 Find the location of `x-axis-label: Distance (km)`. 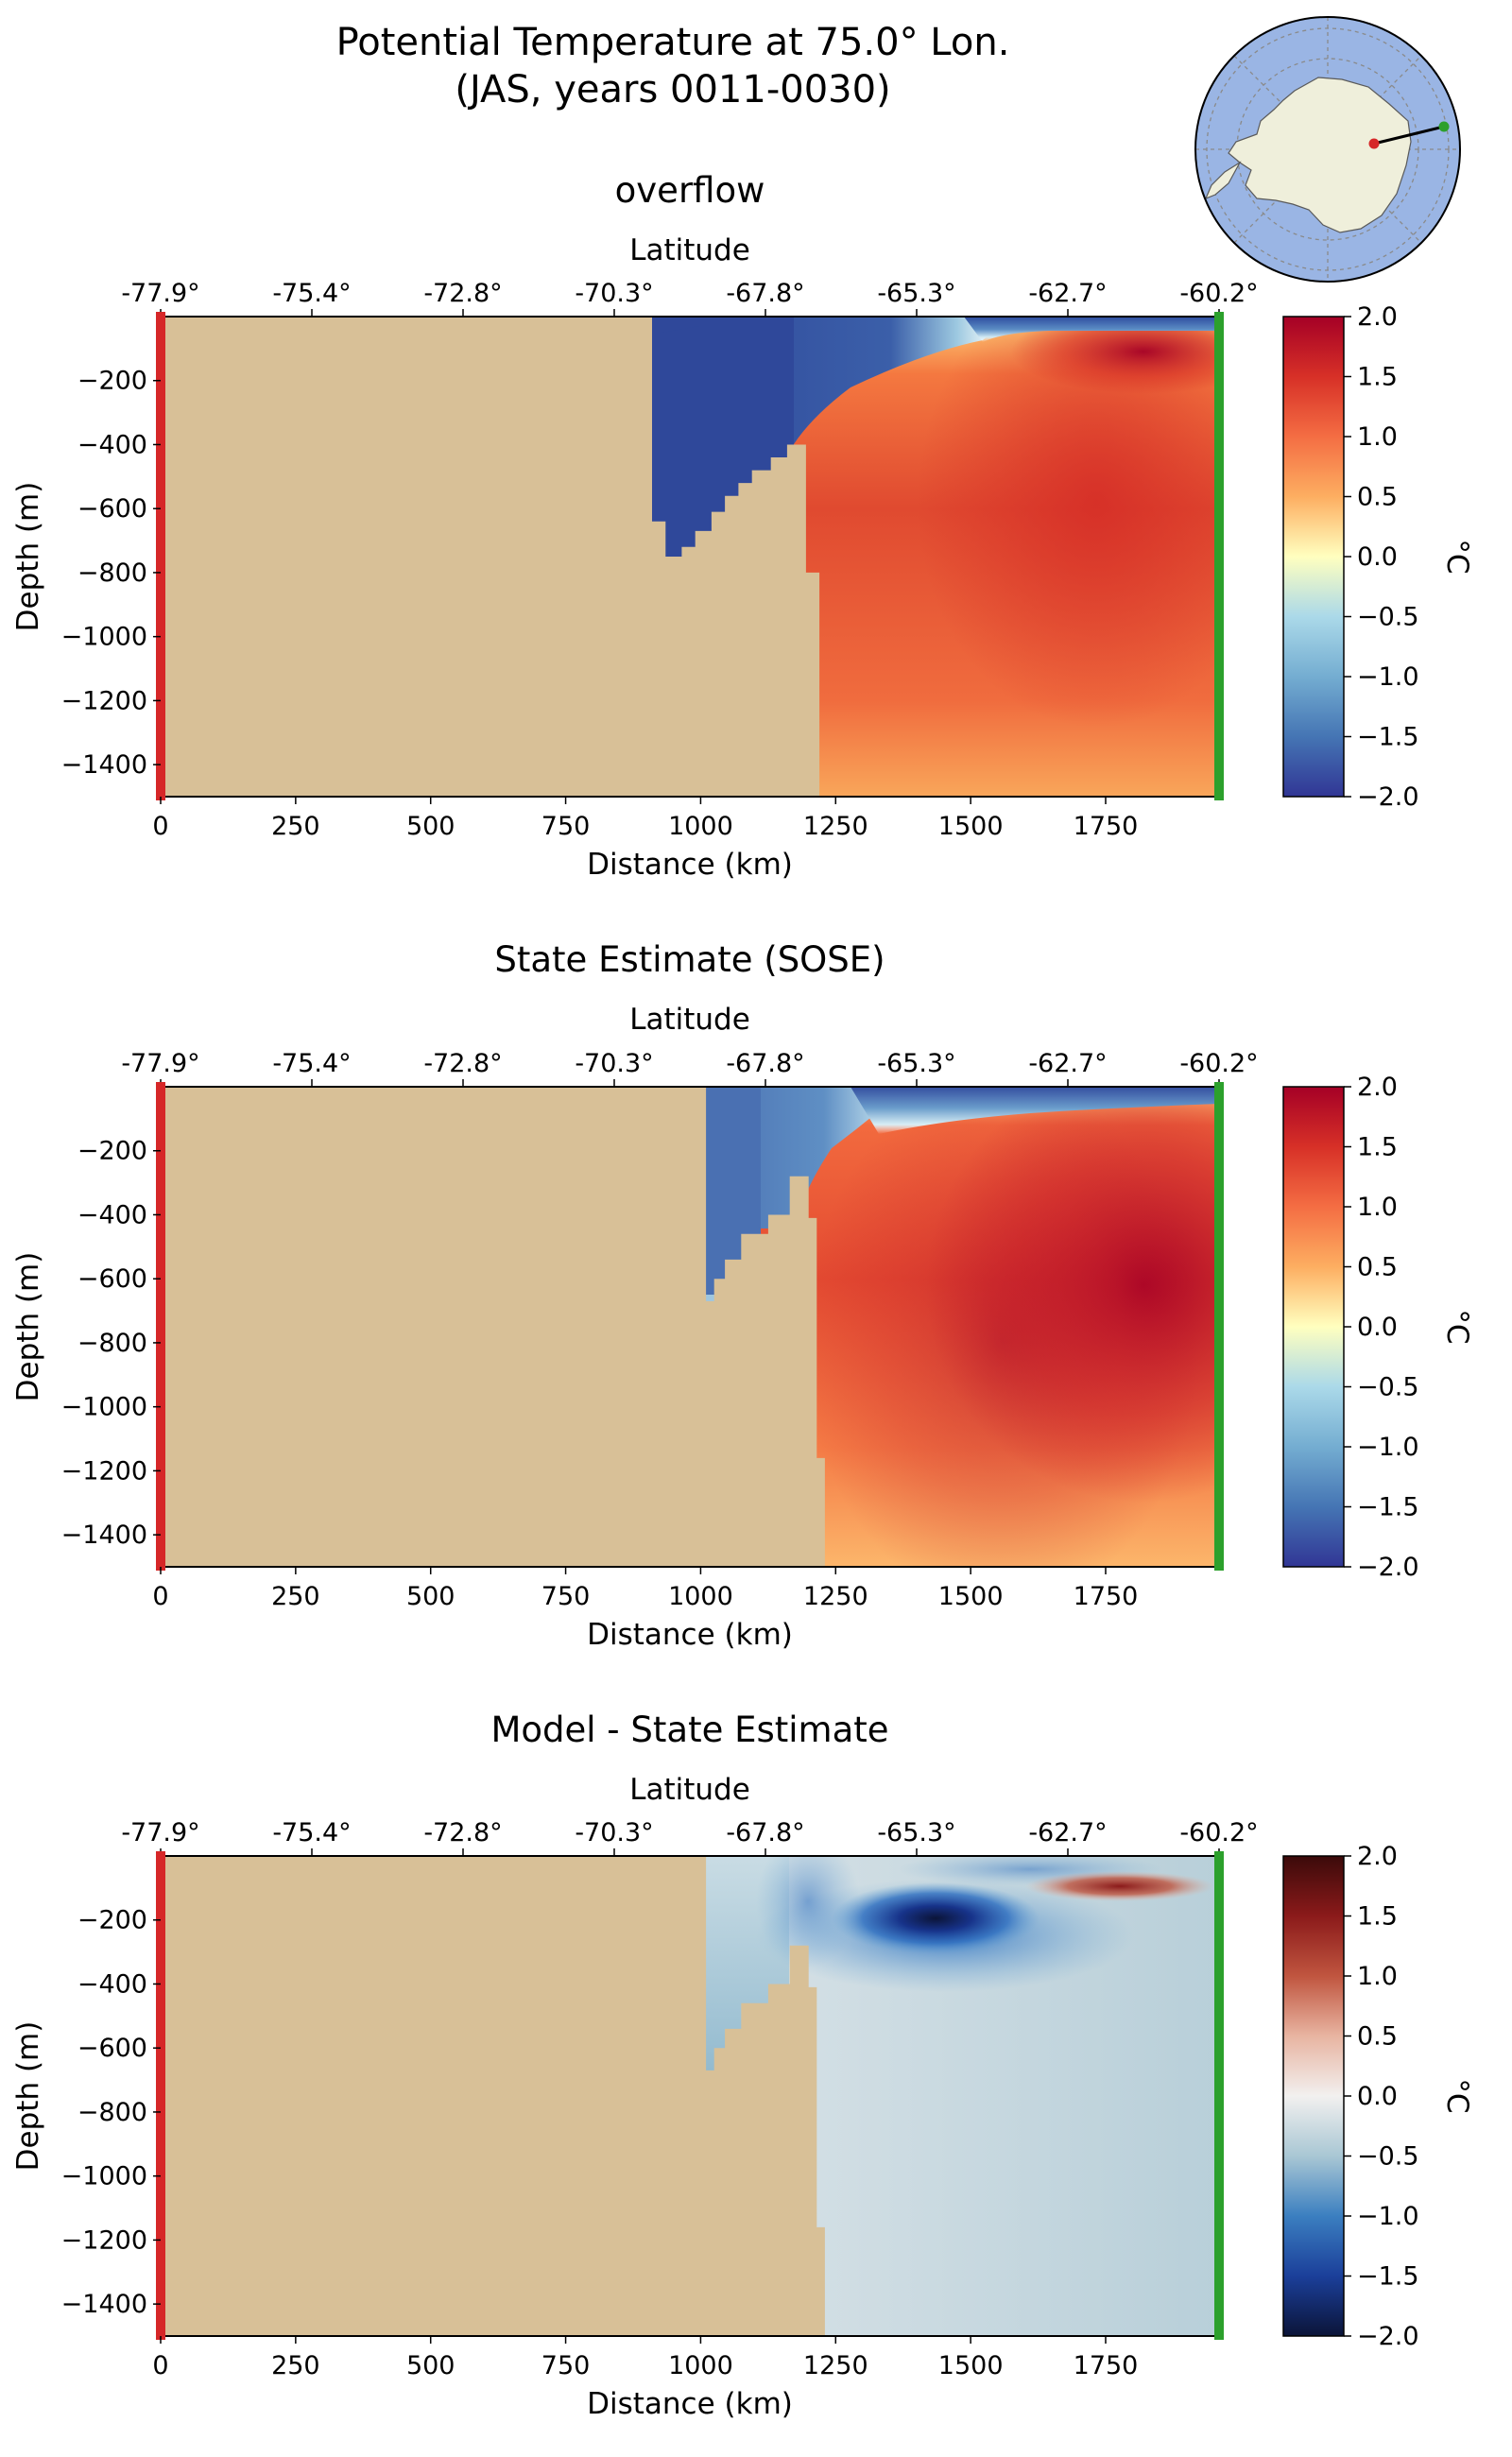

x-axis-label: Distance (km) is located at coordinates (690, 1635).